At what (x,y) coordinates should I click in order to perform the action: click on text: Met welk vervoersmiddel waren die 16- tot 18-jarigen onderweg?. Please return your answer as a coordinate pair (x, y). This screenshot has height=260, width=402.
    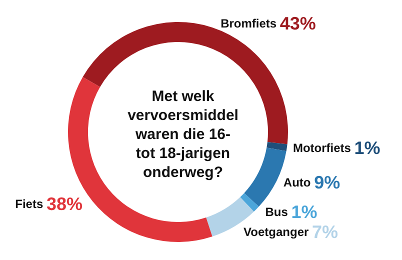
    Looking at the image, I should click on (183, 134).